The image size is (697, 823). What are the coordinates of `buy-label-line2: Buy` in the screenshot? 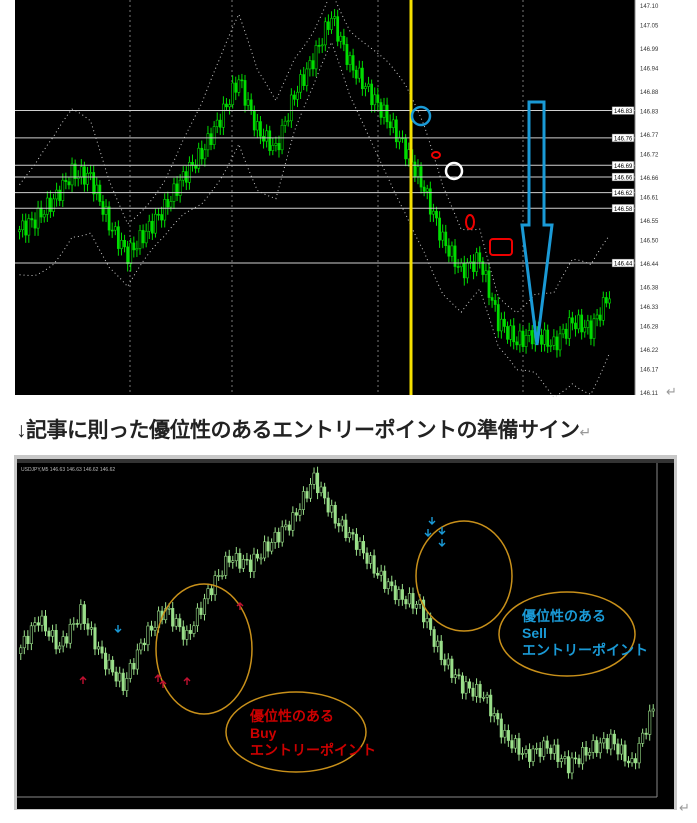 It's located at (263, 733).